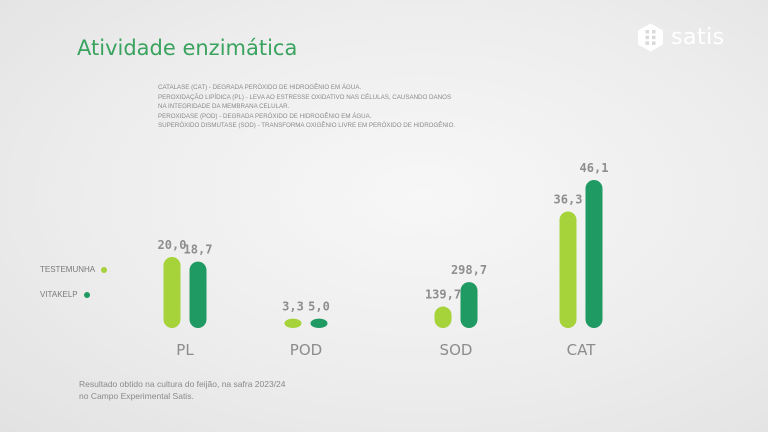  I want to click on category-label-pl: PL, so click(185, 350).